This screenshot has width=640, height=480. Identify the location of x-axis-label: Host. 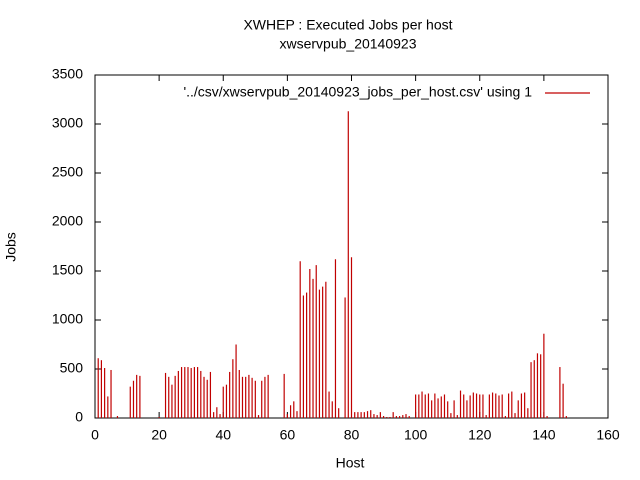
(350, 463).